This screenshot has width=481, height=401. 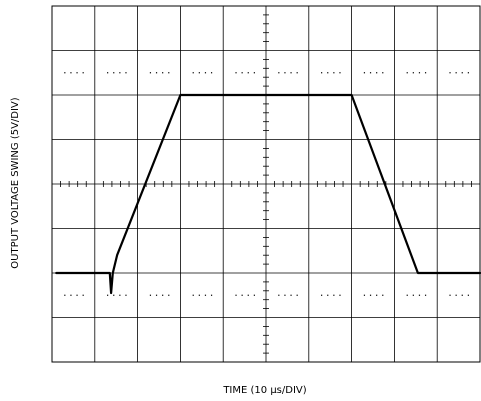 What do you see at coordinates (264, 390) in the screenshot?
I see `x-axis-label: TIME (10 μs/DIV)` at bounding box center [264, 390].